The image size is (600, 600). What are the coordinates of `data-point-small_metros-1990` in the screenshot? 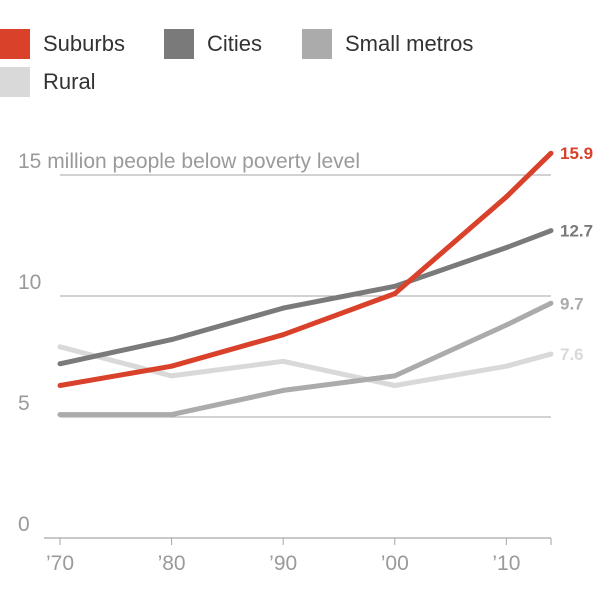 It's located at (283, 390).